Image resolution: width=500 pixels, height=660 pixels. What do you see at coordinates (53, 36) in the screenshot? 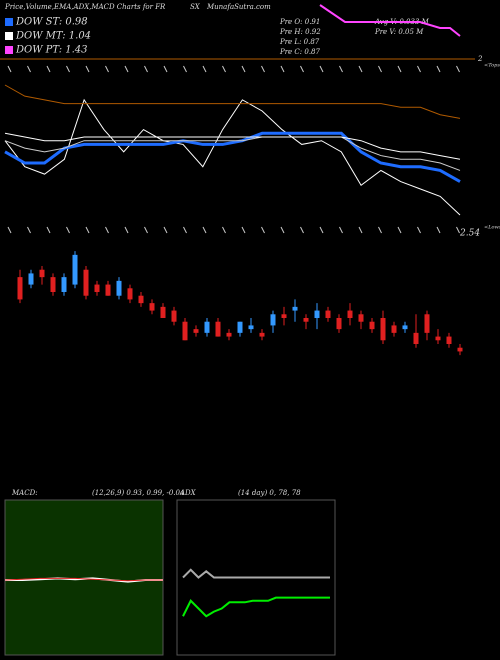
I see `legend: DOW MT: 1.04` at bounding box center [53, 36].